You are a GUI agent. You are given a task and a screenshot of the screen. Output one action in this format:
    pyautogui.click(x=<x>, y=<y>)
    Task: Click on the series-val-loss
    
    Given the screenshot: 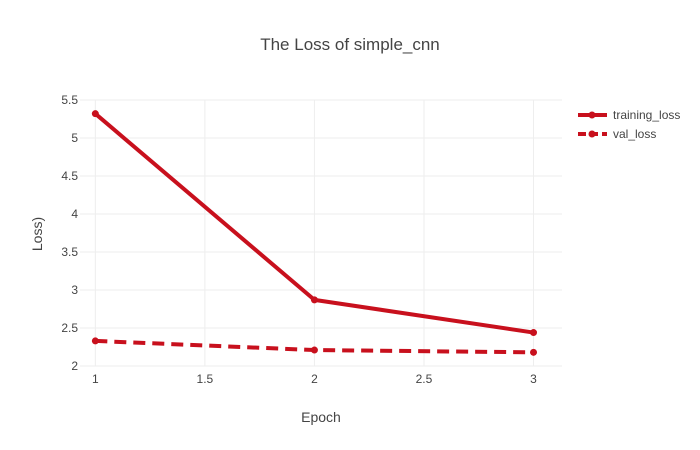 What is the action you would take?
    pyautogui.click(x=314, y=346)
    